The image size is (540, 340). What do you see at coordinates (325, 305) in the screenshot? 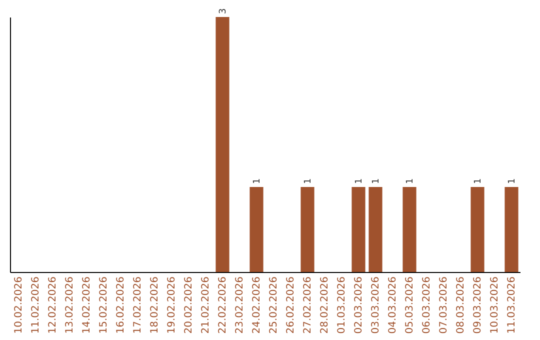
I see `x-tick-label: 28.02.2026` at bounding box center [325, 305].